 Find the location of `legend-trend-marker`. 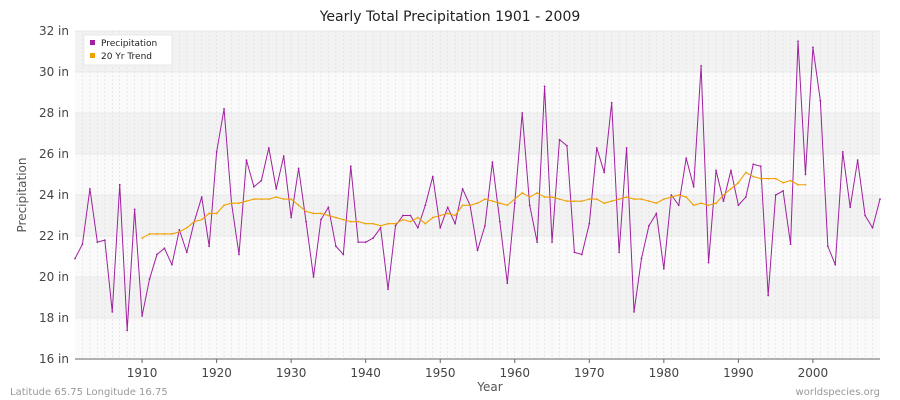

legend-trend-marker is located at coordinates (92, 55).